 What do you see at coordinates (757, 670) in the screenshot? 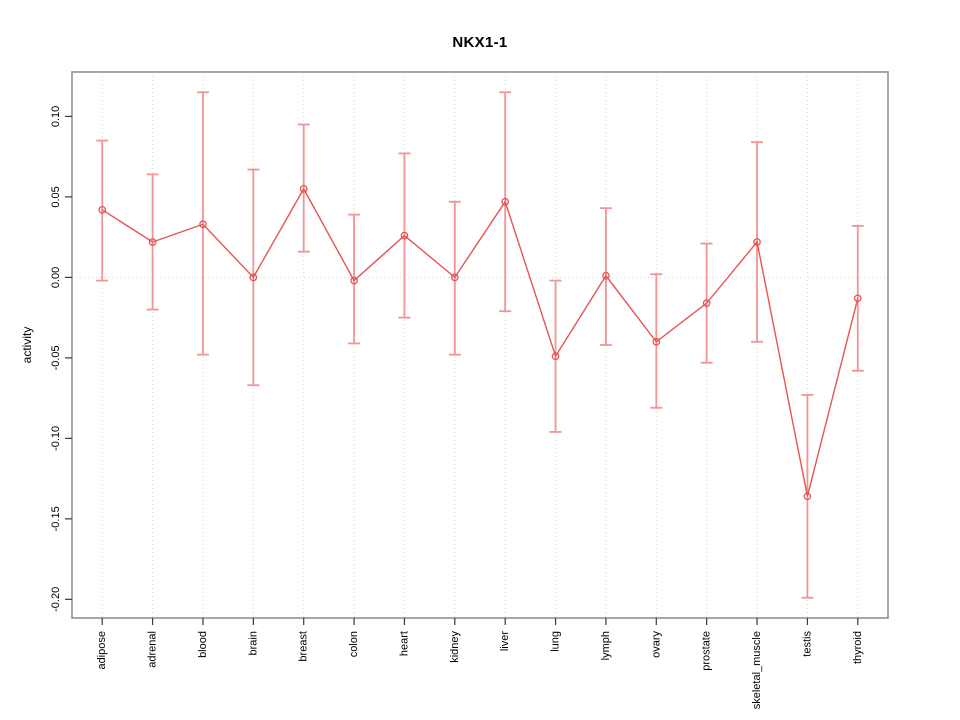
I see `x-tick-label: skeletal_muscle` at bounding box center [757, 670].